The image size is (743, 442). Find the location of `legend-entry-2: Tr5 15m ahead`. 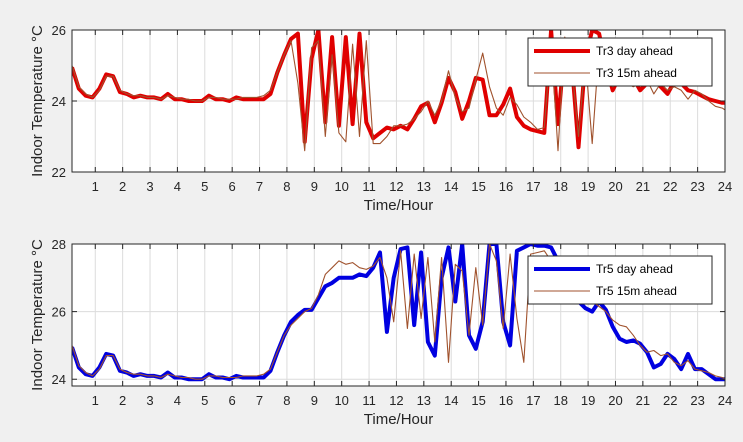

legend-entry-2: Tr5 15m ahead is located at coordinates (636, 291).